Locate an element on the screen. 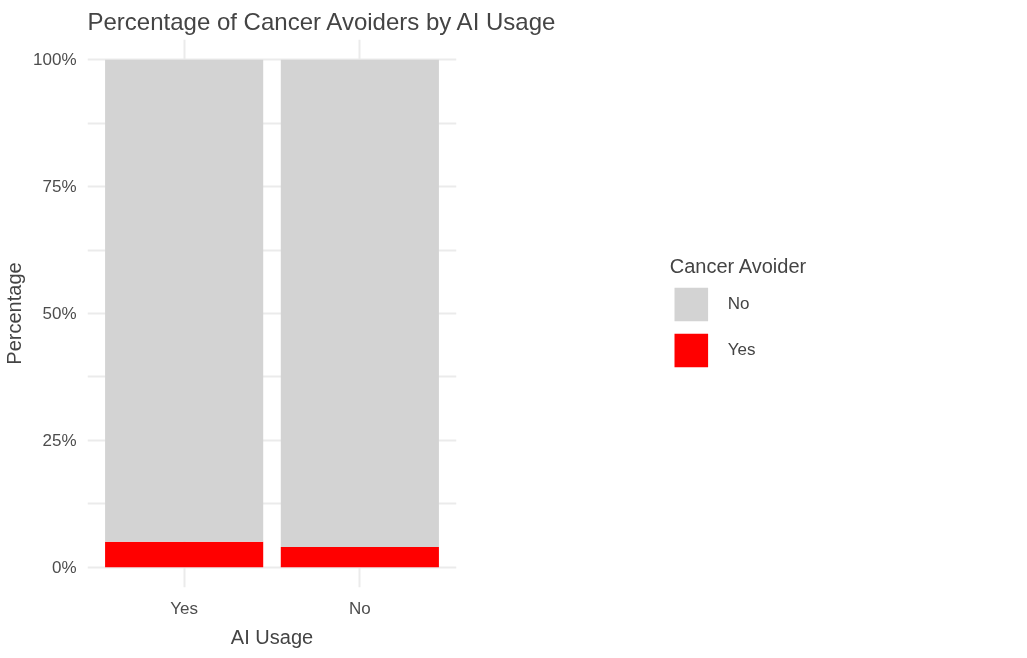  y-tick-label: 75% is located at coordinates (59, 187).